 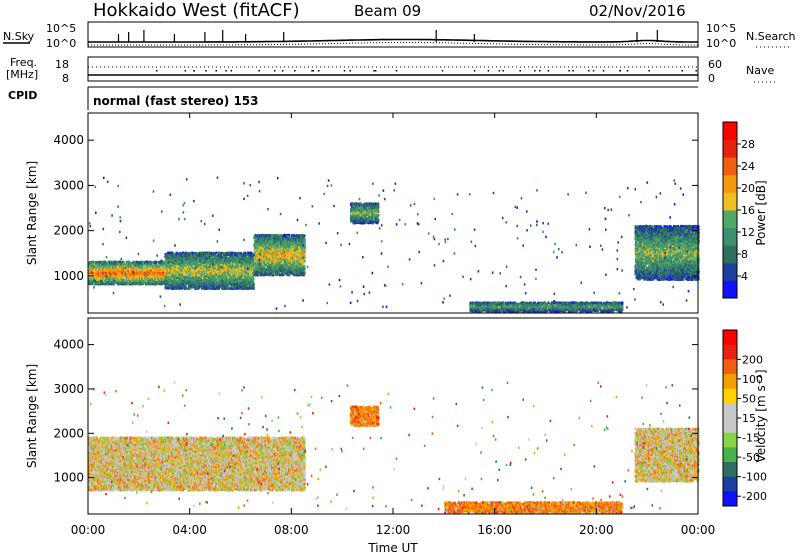 I want to click on freq-right-tick-bottom: 0, so click(x=711, y=78).